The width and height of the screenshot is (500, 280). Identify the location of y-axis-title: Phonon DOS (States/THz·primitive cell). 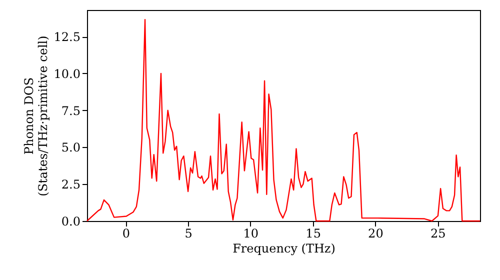
(36, 116).